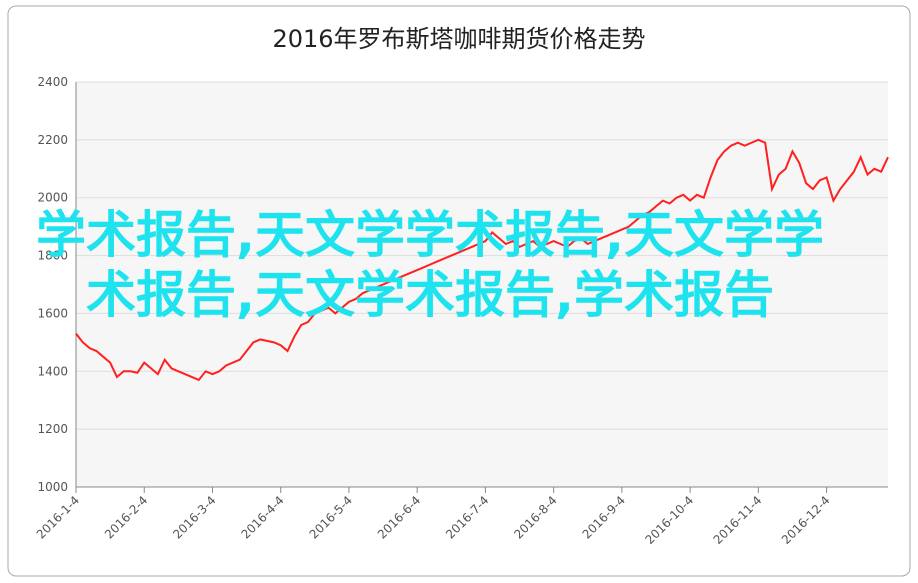 This screenshot has height=583, width=918. What do you see at coordinates (52, 487) in the screenshot?
I see `y-tick-label: 1000` at bounding box center [52, 487].